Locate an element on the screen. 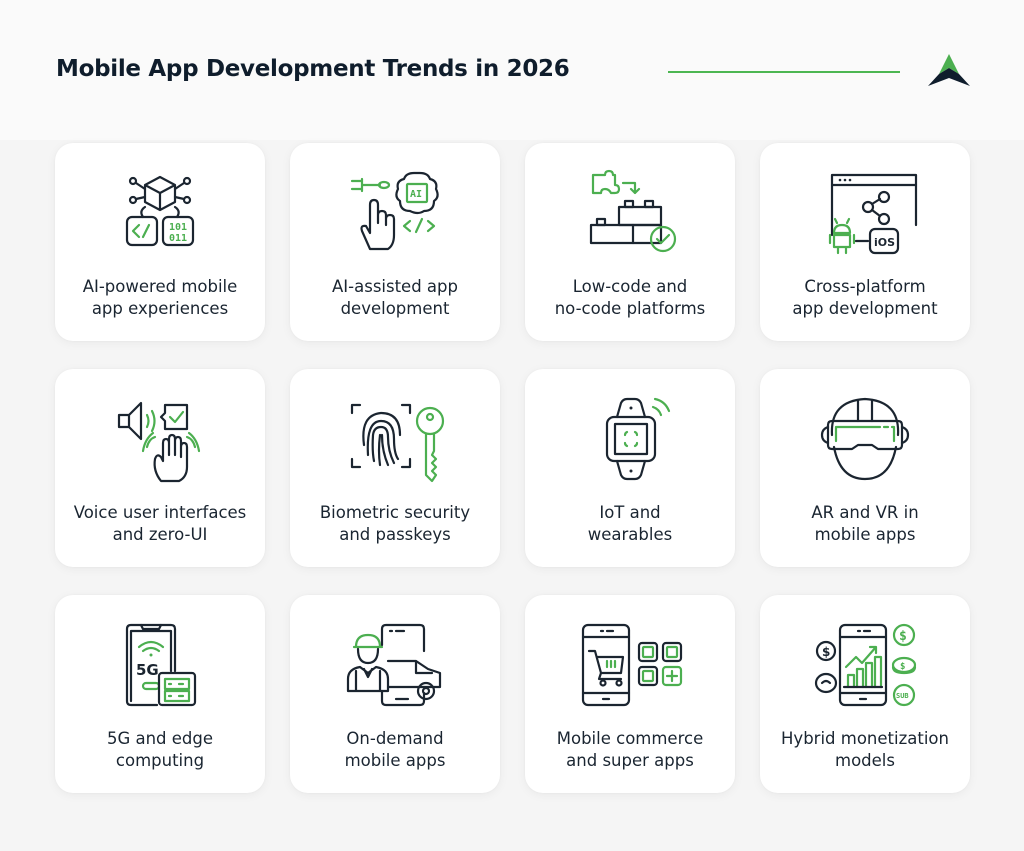  hand-ai-brain-icon: AI is located at coordinates (395, 214).